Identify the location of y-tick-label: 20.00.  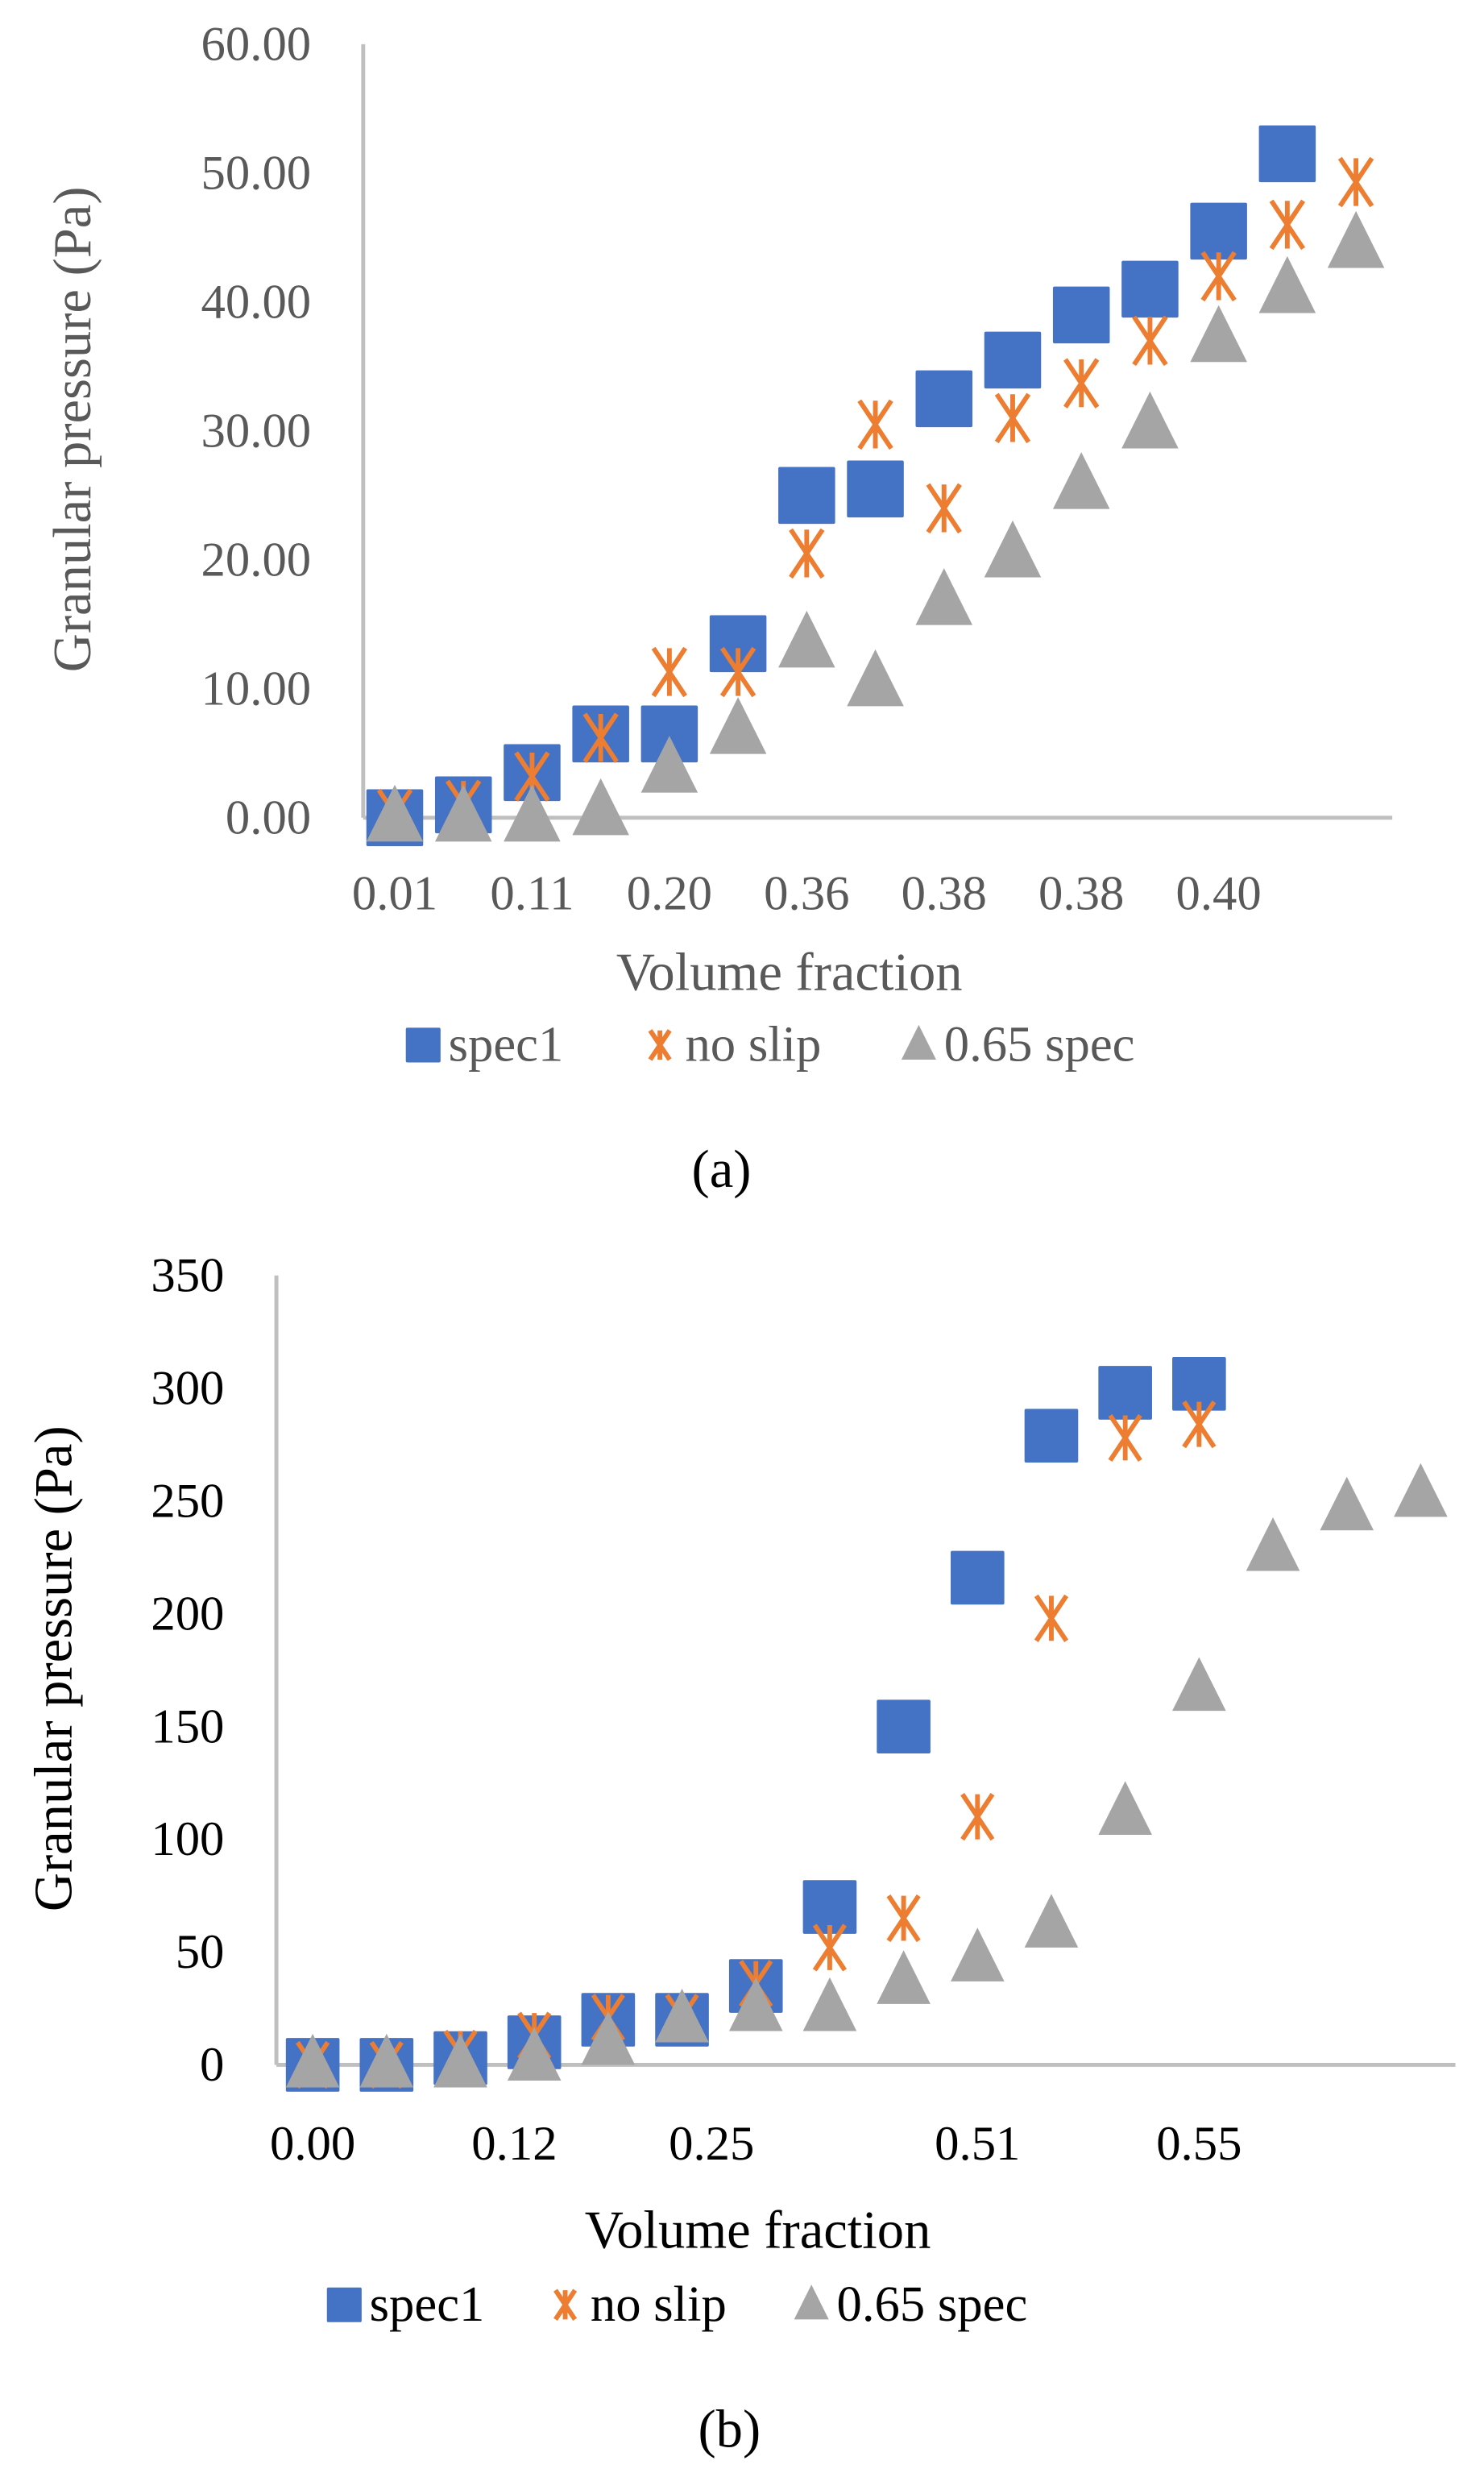
(256, 560).